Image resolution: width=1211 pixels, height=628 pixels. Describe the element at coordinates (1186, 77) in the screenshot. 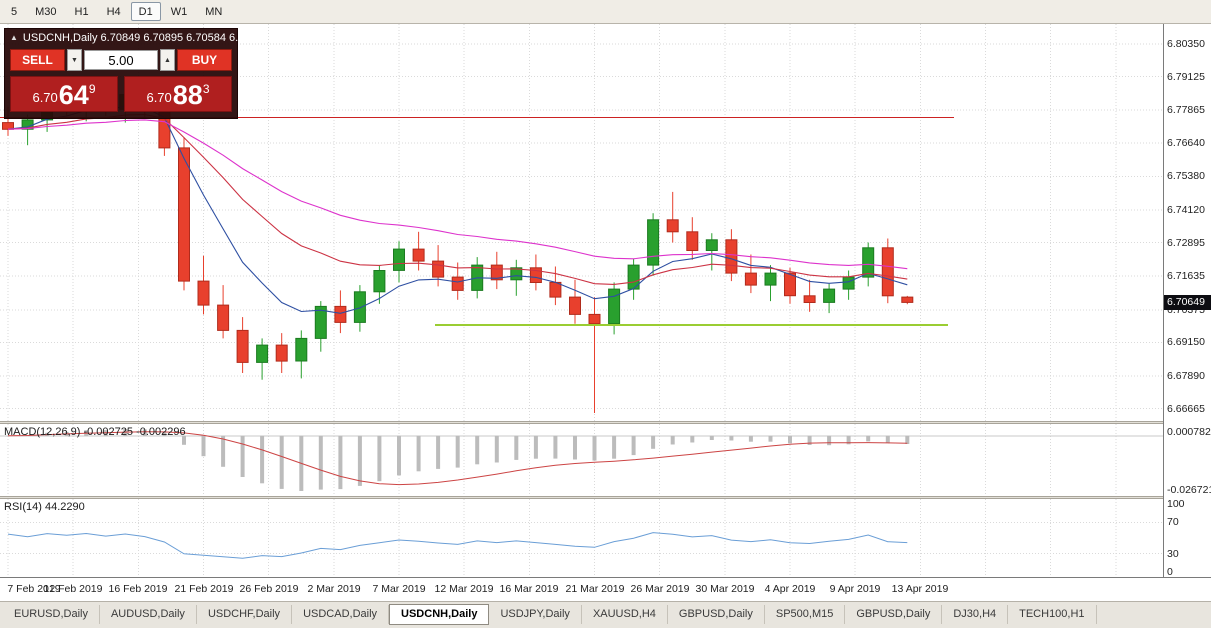

I see `price-axis-label: 6.79125` at that location.